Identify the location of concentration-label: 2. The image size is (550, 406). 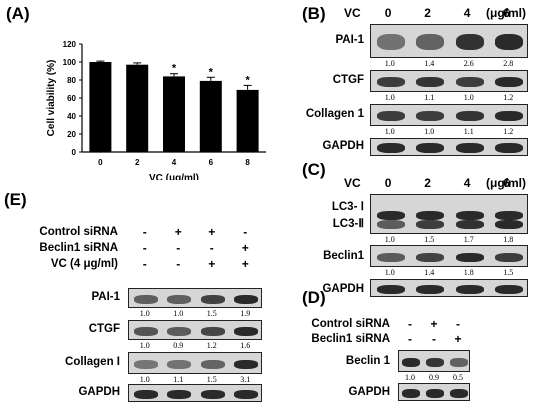
(427, 13).